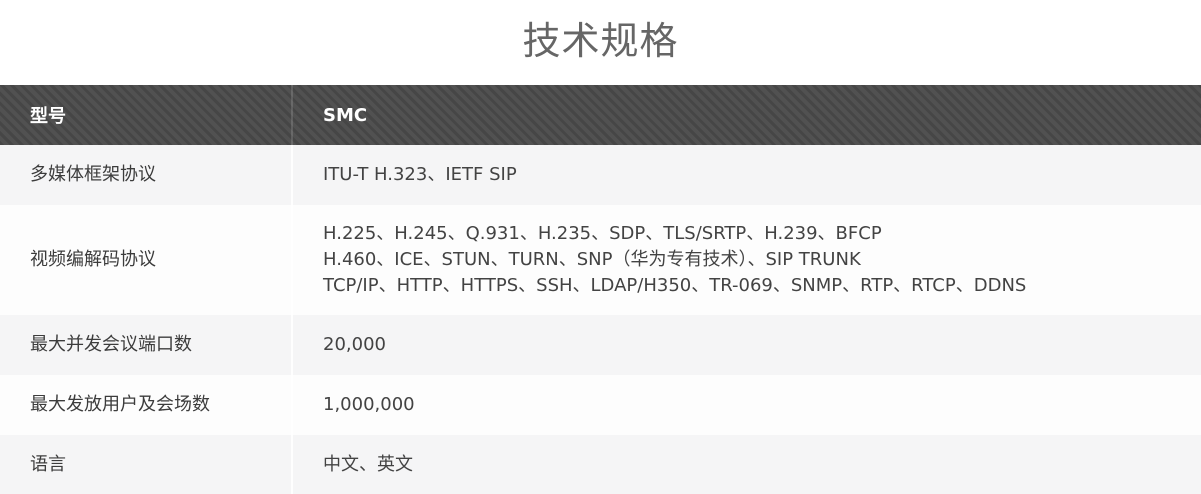 The height and width of the screenshot is (494, 1201). What do you see at coordinates (747, 464) in the screenshot?
I see `row-value-cell: 中文、英文` at bounding box center [747, 464].